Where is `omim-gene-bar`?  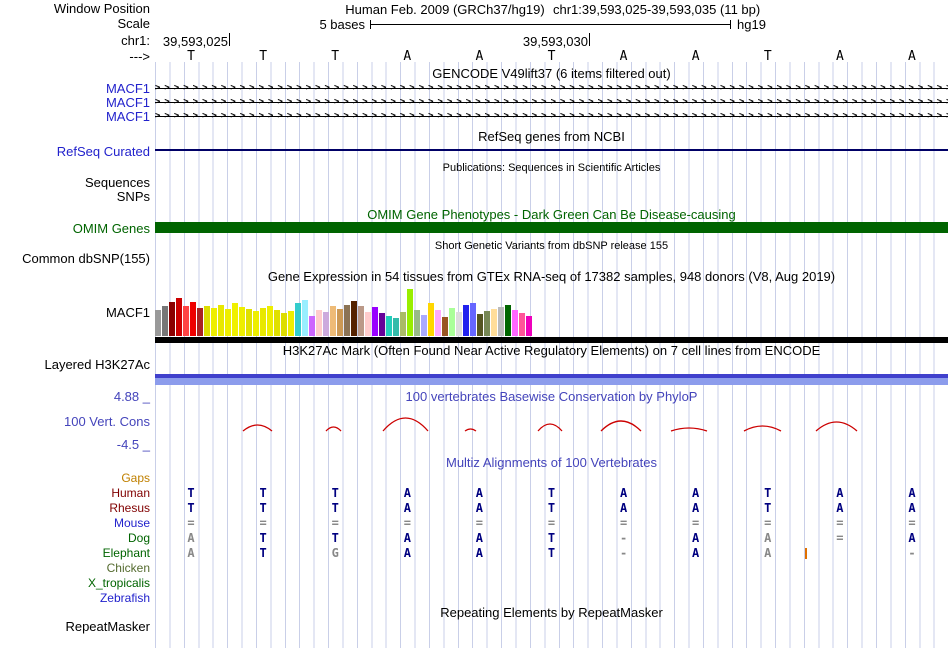
omim-gene-bar is located at coordinates (551, 227).